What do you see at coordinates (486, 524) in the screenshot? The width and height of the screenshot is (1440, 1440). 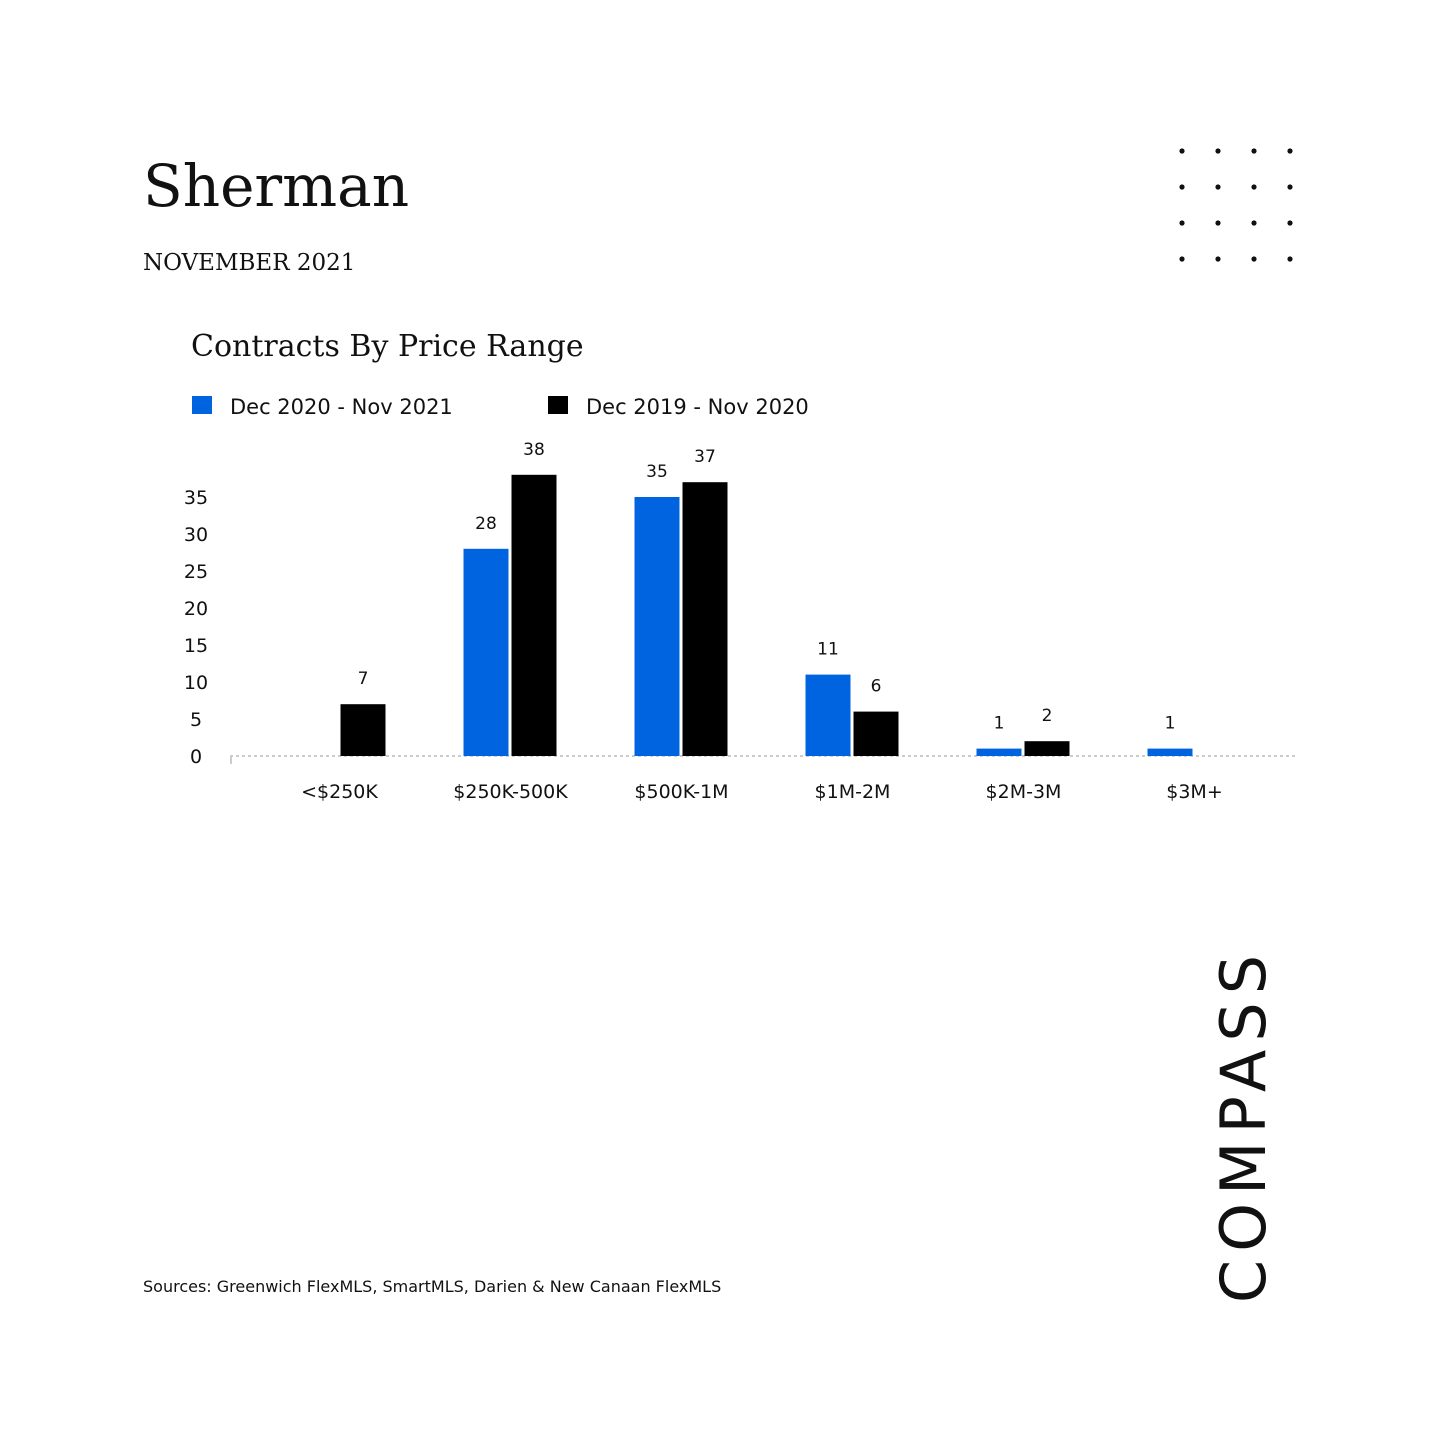 I see `value-label: 28` at bounding box center [486, 524].